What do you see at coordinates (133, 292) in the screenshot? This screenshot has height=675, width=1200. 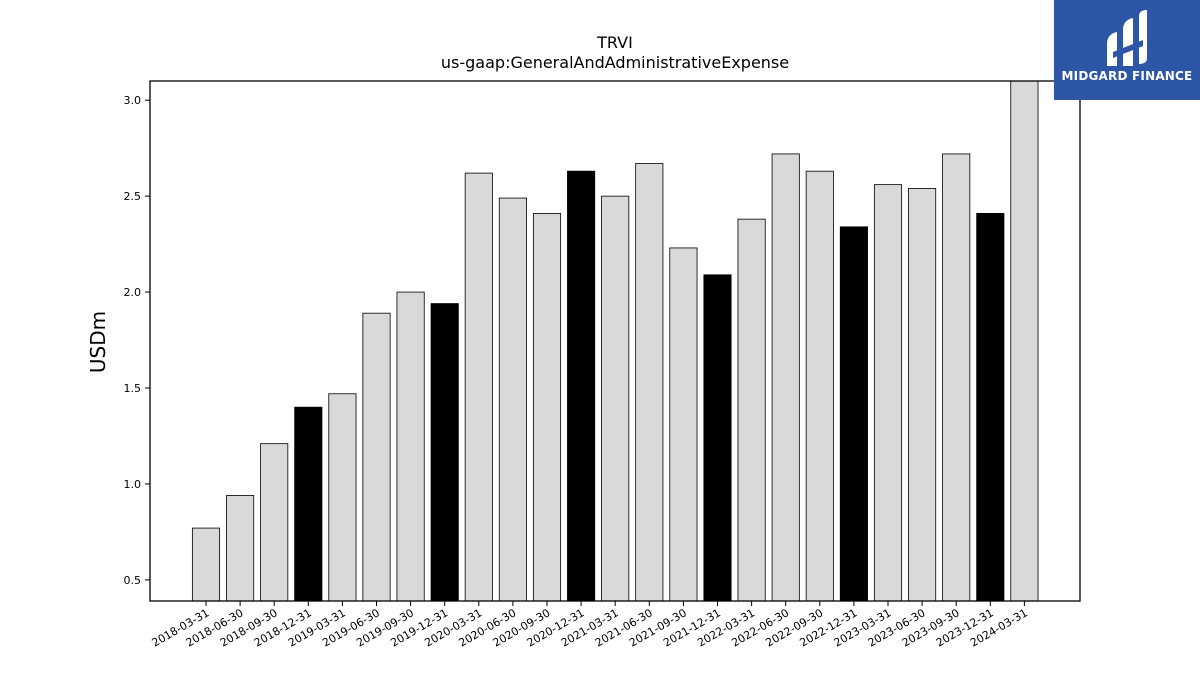 I see `y-tick-label: 2.0` at bounding box center [133, 292].